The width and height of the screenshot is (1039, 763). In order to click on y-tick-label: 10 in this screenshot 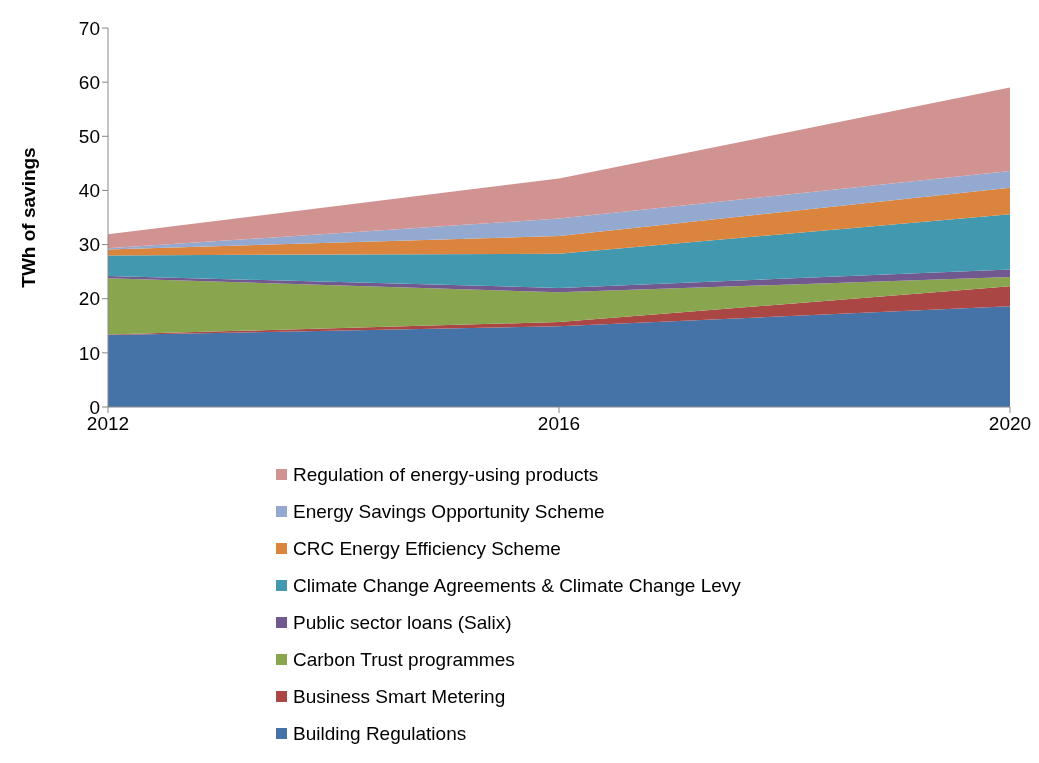, I will do `click(89, 353)`.